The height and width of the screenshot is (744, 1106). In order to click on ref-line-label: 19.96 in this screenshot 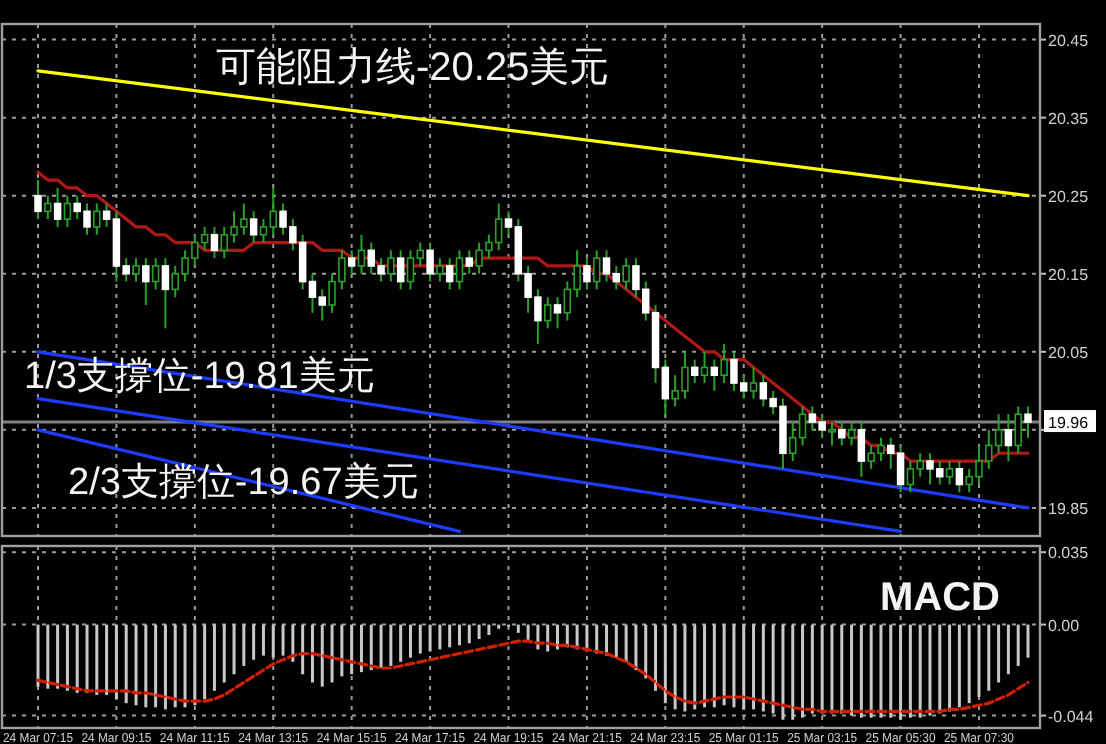, I will do `click(1069, 423)`.